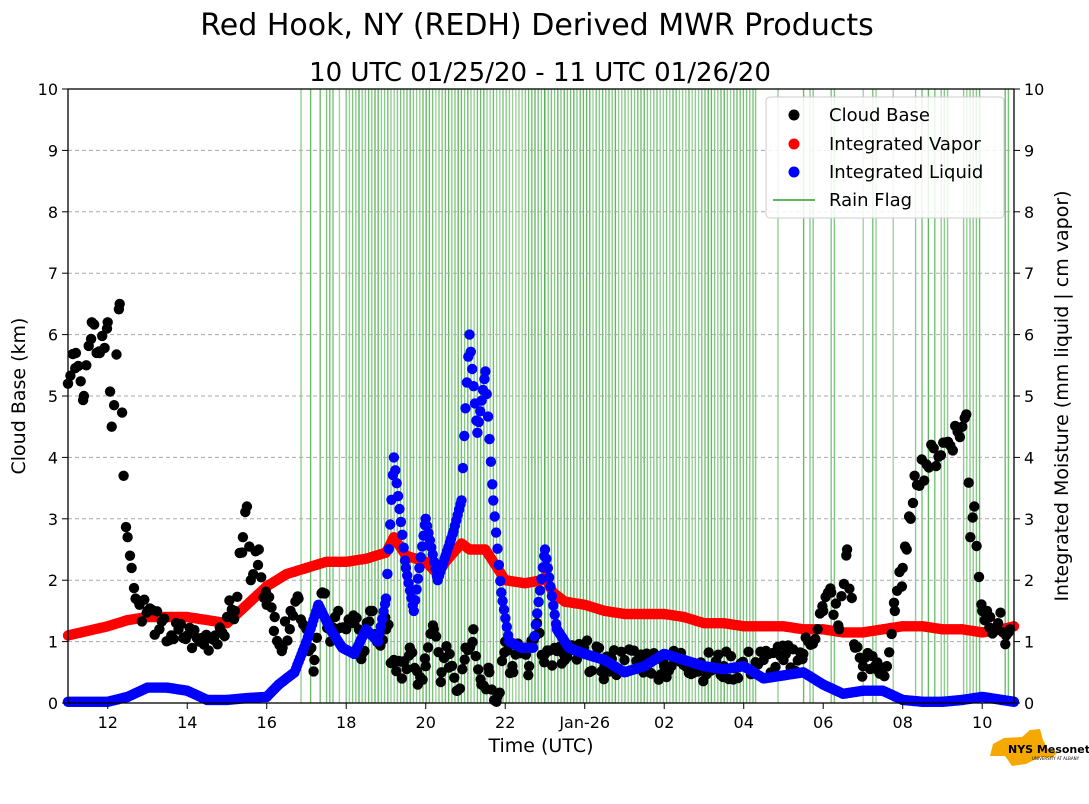 This screenshot has height=804, width=1089. Describe the element at coordinates (906, 172) in the screenshot. I see `legend-label-integrated-liquid: Integrated Liquid` at that location.